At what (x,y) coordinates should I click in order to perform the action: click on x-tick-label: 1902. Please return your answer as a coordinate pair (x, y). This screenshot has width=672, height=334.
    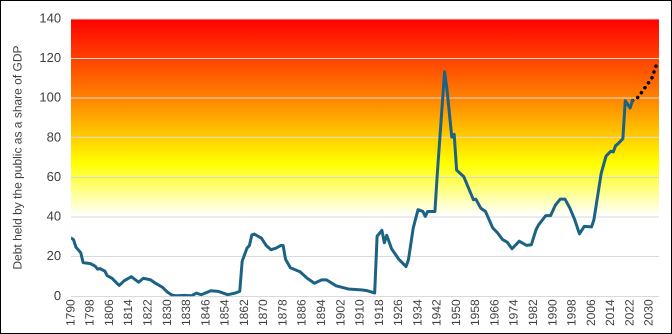
    Looking at the image, I should click on (340, 312).